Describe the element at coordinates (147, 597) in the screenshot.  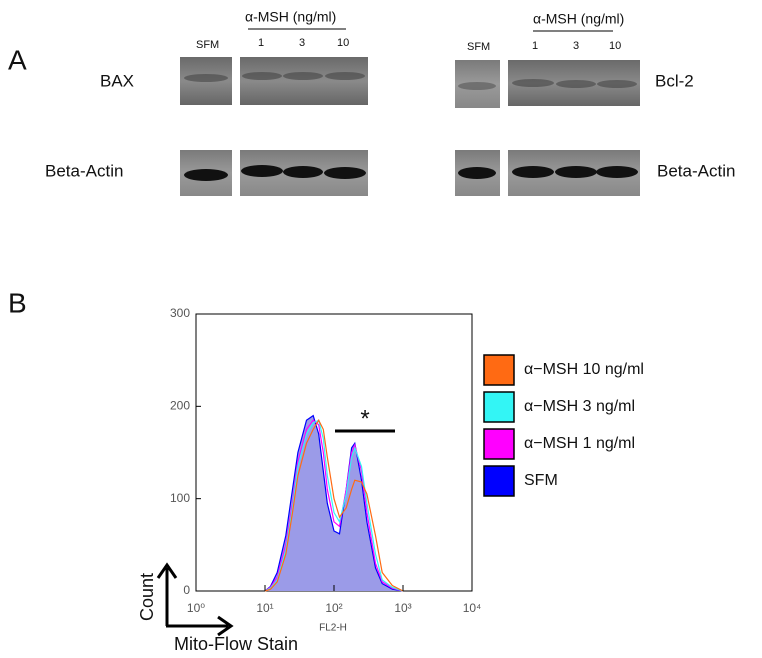
I see `y-arrow-label: Count` at that location.